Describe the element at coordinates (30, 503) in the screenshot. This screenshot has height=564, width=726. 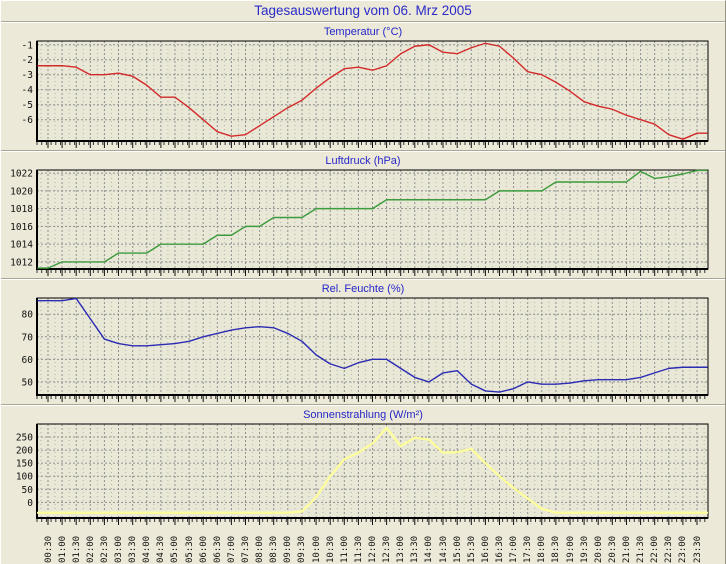
I see `solar-ytick-label: 0` at that location.